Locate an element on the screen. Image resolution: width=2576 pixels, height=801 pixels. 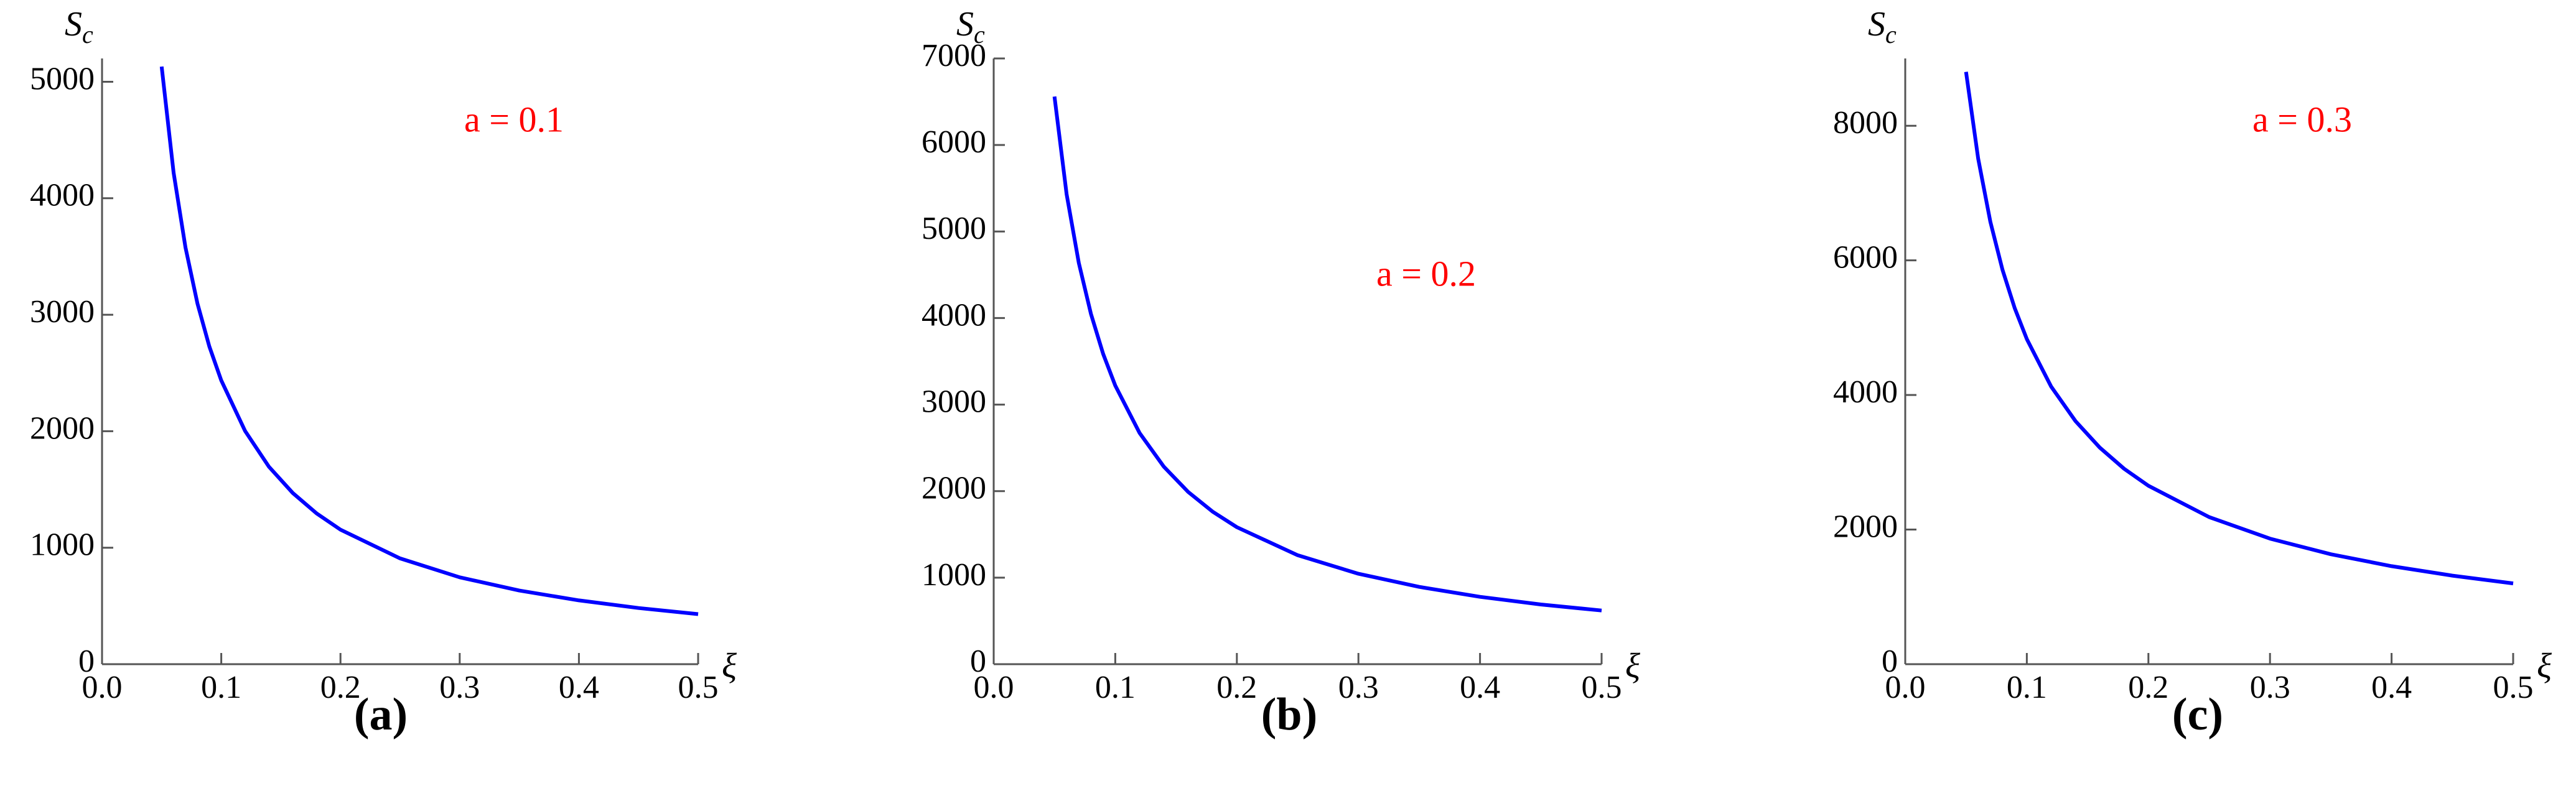
y-tick-label: 8000 is located at coordinates (1865, 123).